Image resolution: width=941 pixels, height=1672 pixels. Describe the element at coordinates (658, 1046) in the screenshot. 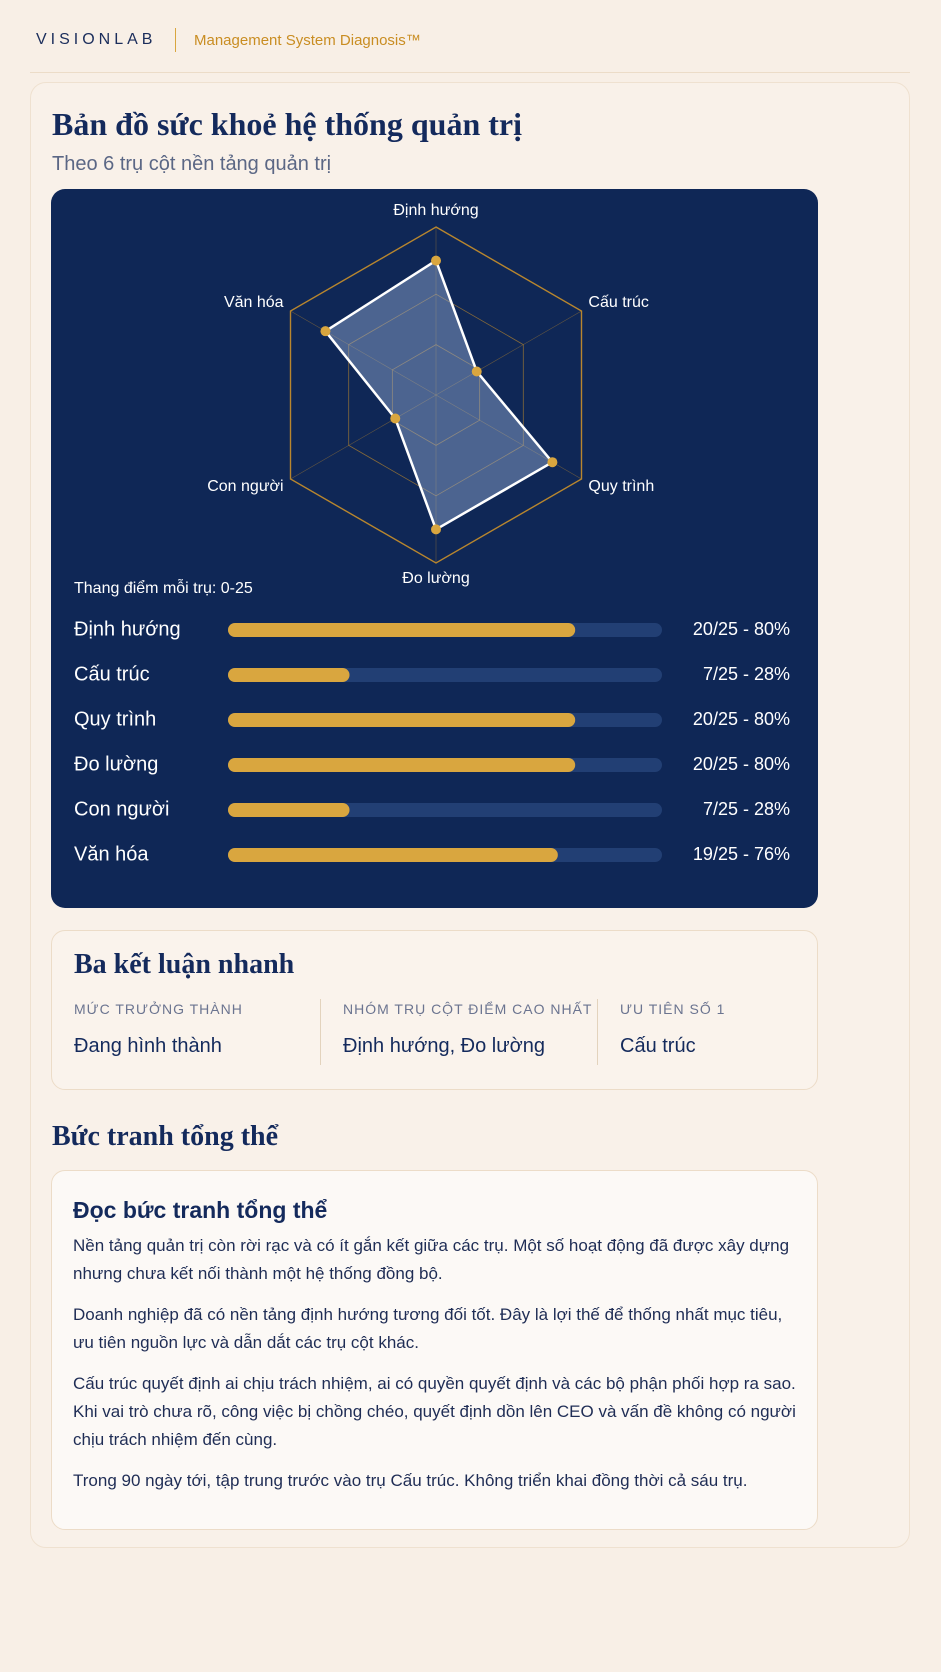

I see `summary-value: Cấu trúc` at that location.